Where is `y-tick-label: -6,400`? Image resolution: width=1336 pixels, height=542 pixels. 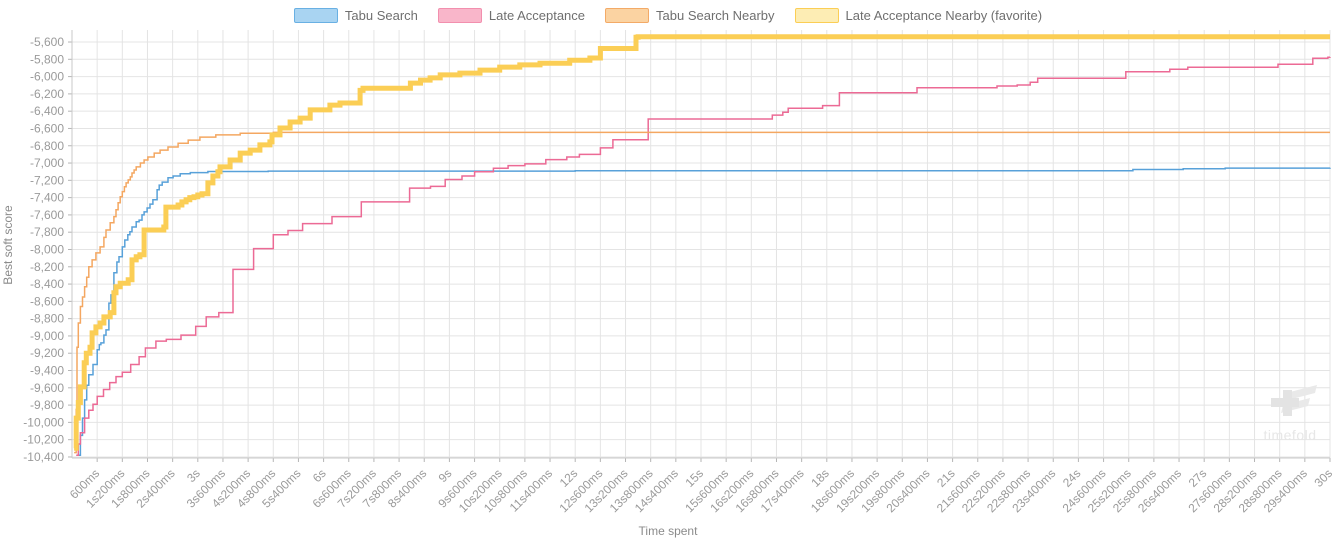 y-tick-label: -6,400 is located at coordinates (47, 111).